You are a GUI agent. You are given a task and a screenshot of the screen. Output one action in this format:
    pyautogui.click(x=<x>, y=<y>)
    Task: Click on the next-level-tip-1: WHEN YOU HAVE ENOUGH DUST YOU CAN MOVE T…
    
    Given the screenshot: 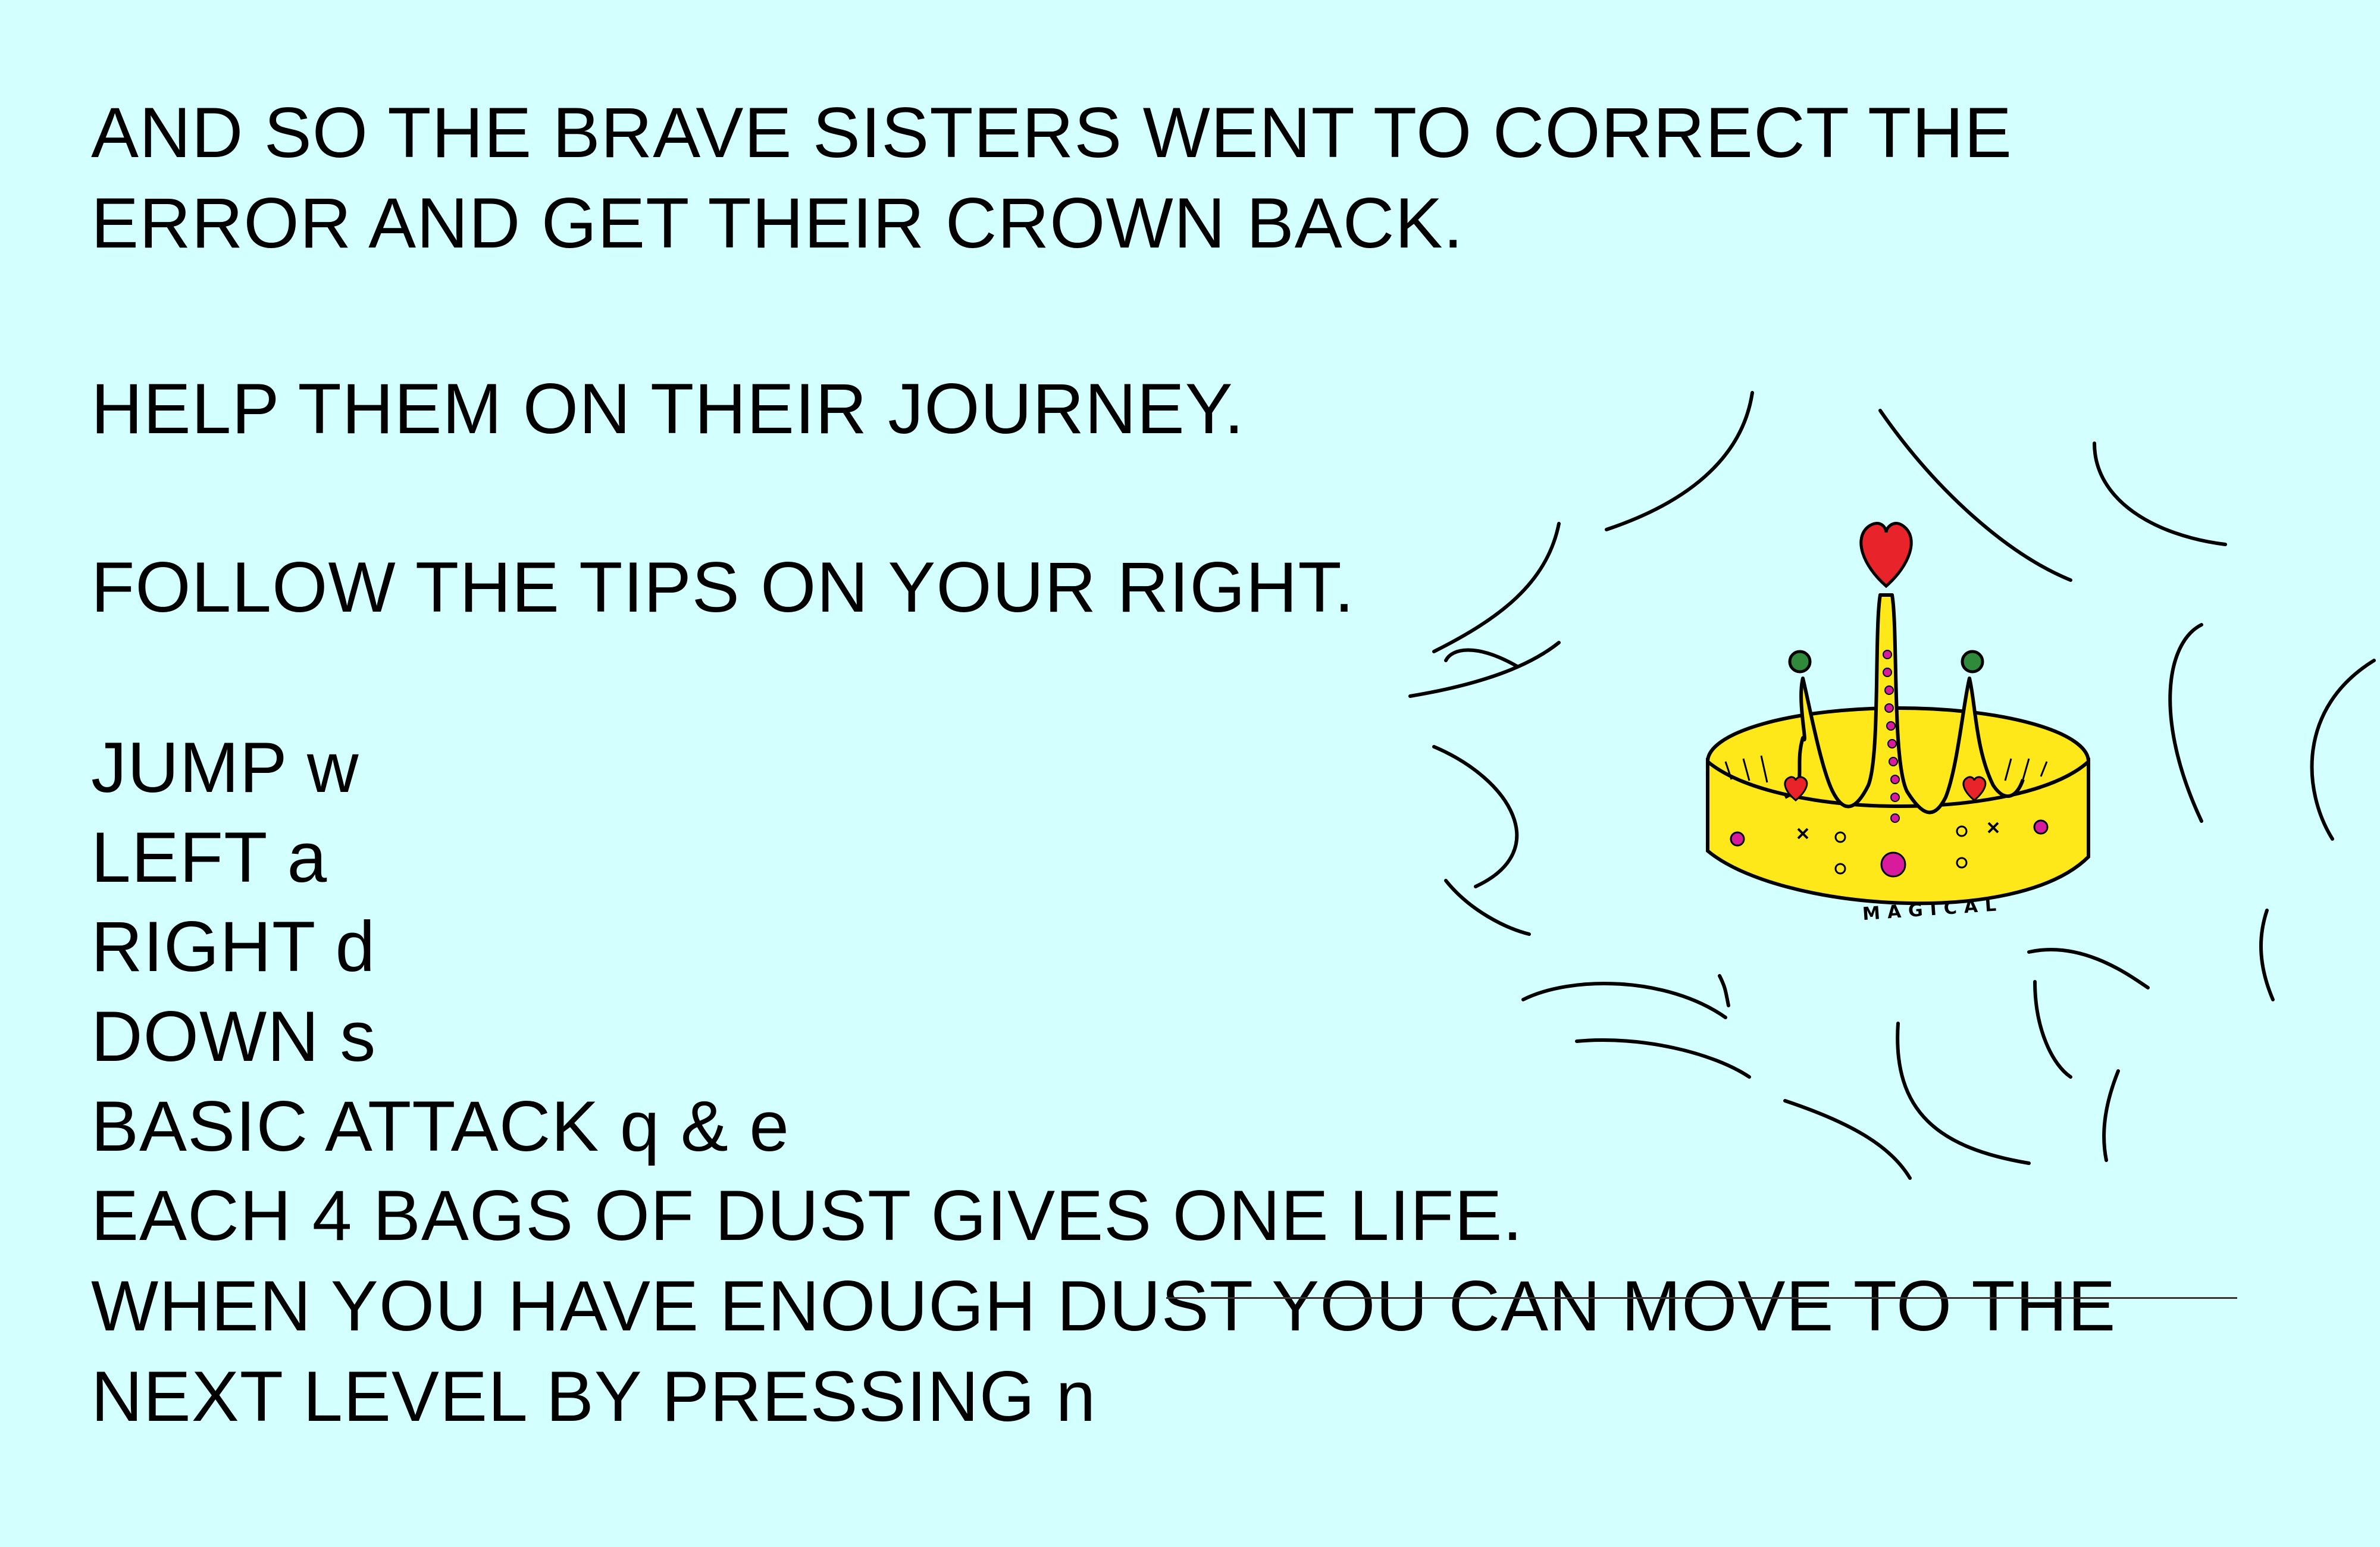 What is the action you would take?
    pyautogui.click(x=1103, y=1306)
    